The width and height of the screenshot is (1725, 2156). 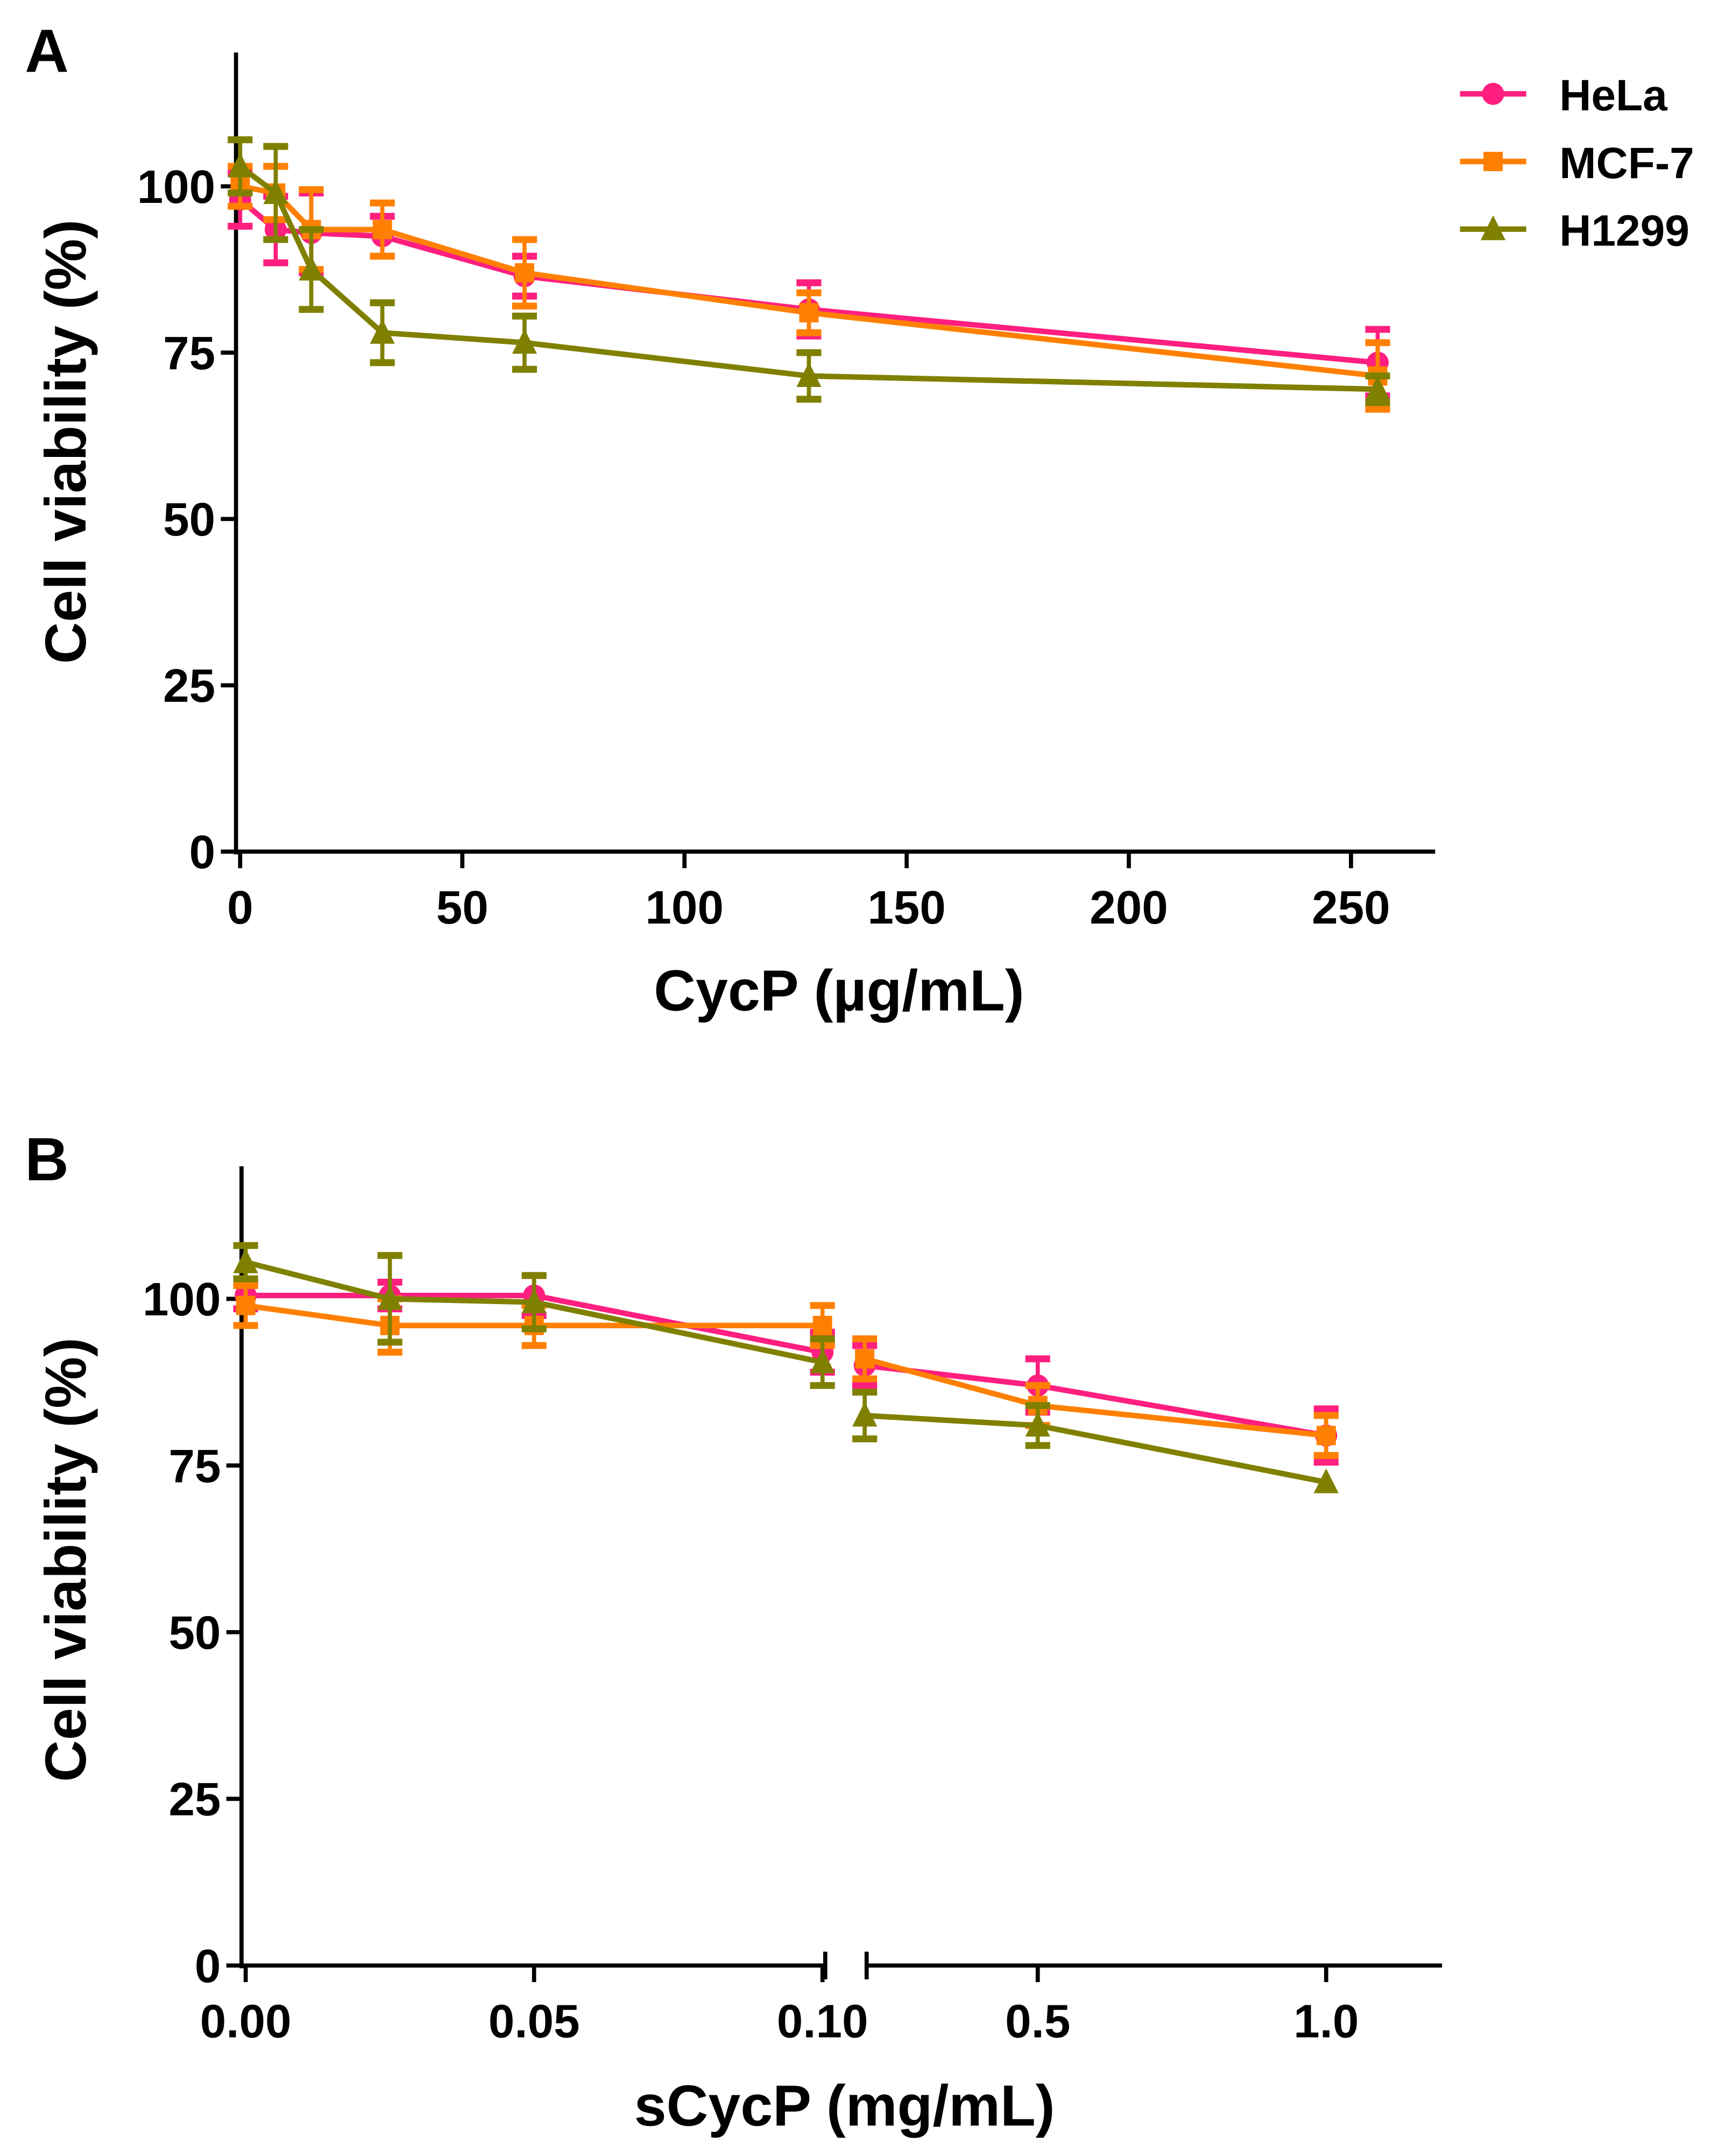 What do you see at coordinates (1613, 95) in the screenshot?
I see `legend-label-hela: HeLa` at bounding box center [1613, 95].